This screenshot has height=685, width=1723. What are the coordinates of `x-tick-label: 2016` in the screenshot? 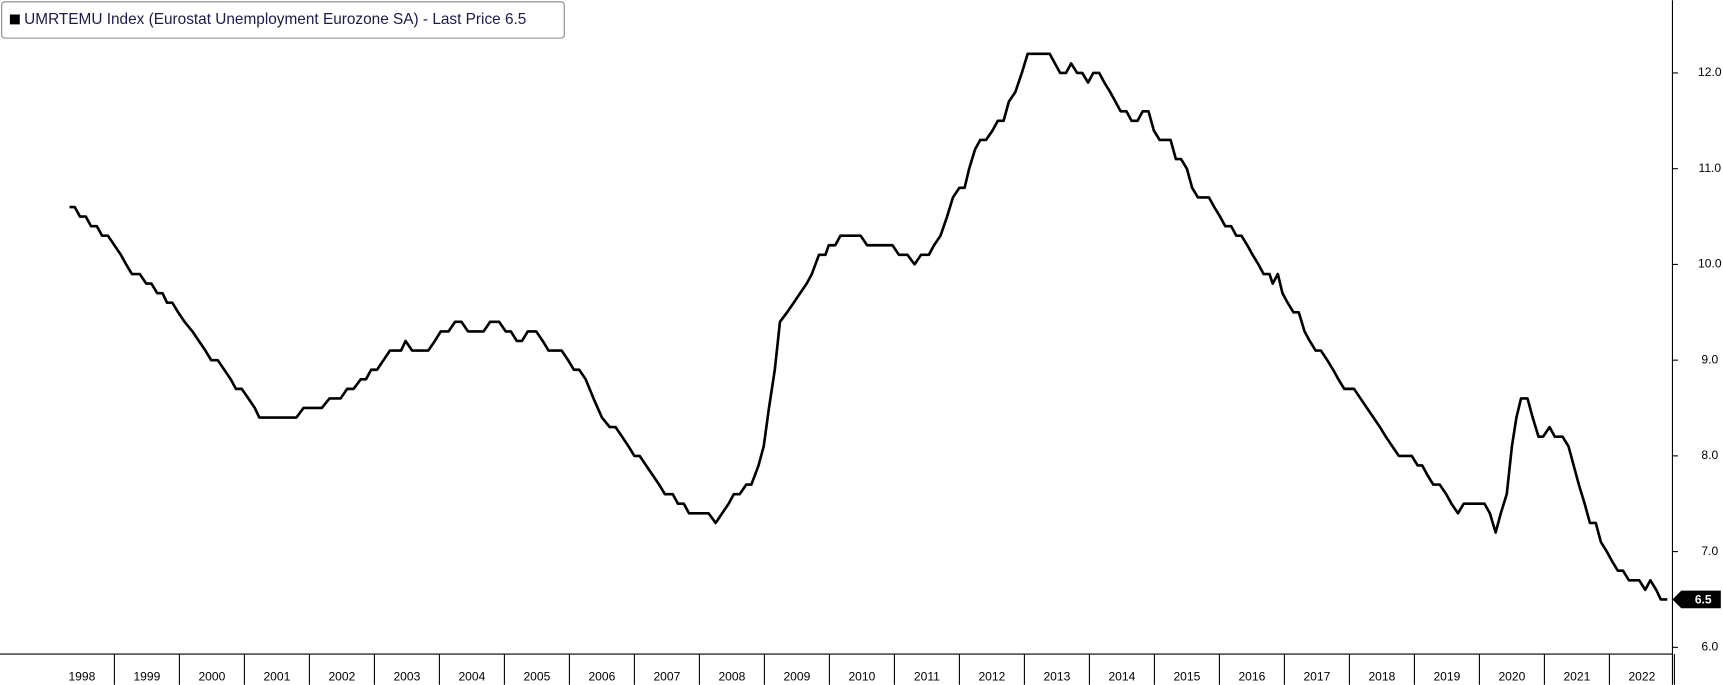 It's located at (1251, 676).